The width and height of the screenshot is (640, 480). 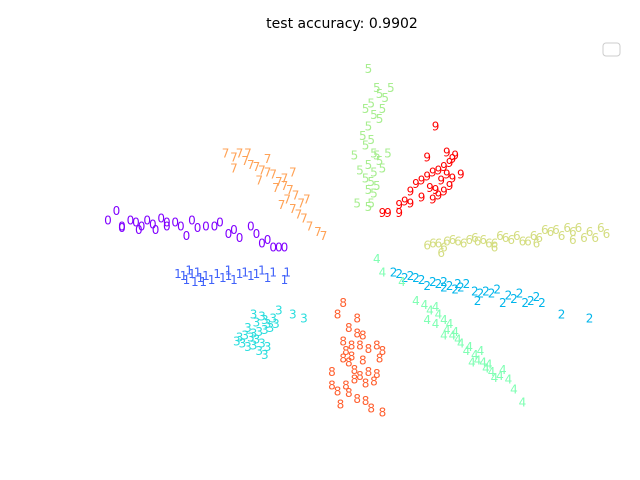 I want to click on chart-title: test accuracy: 0.9902, so click(x=342, y=24).